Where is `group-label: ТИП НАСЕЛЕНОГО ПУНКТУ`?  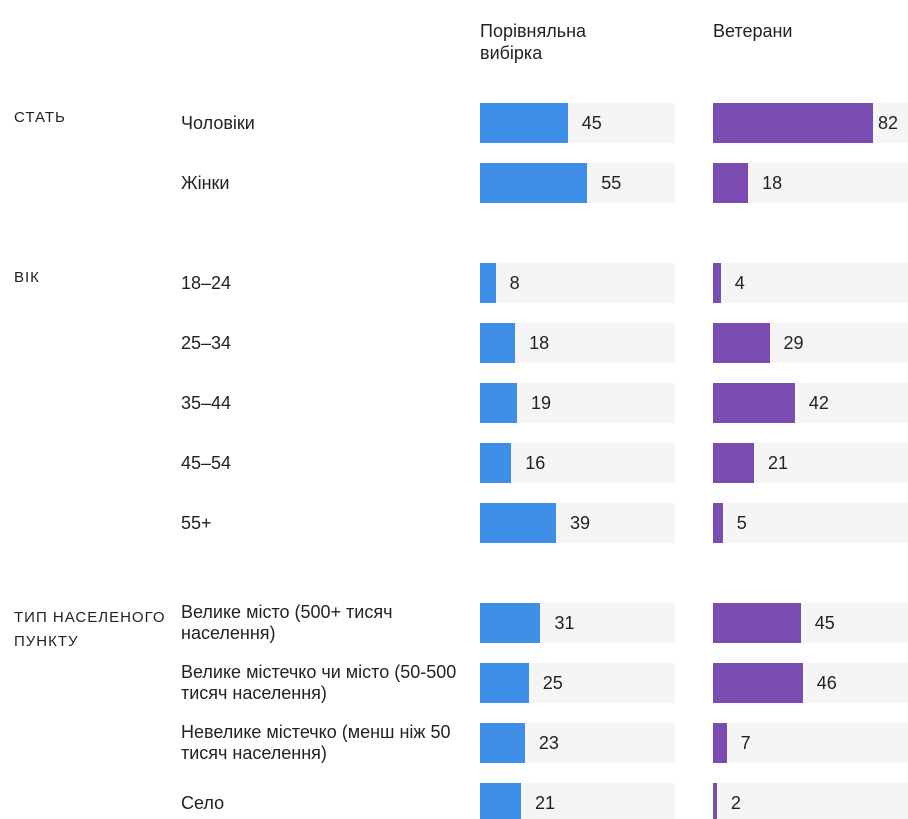 group-label: ТИП НАСЕЛЕНОГО ПУНКТУ is located at coordinates (90, 629).